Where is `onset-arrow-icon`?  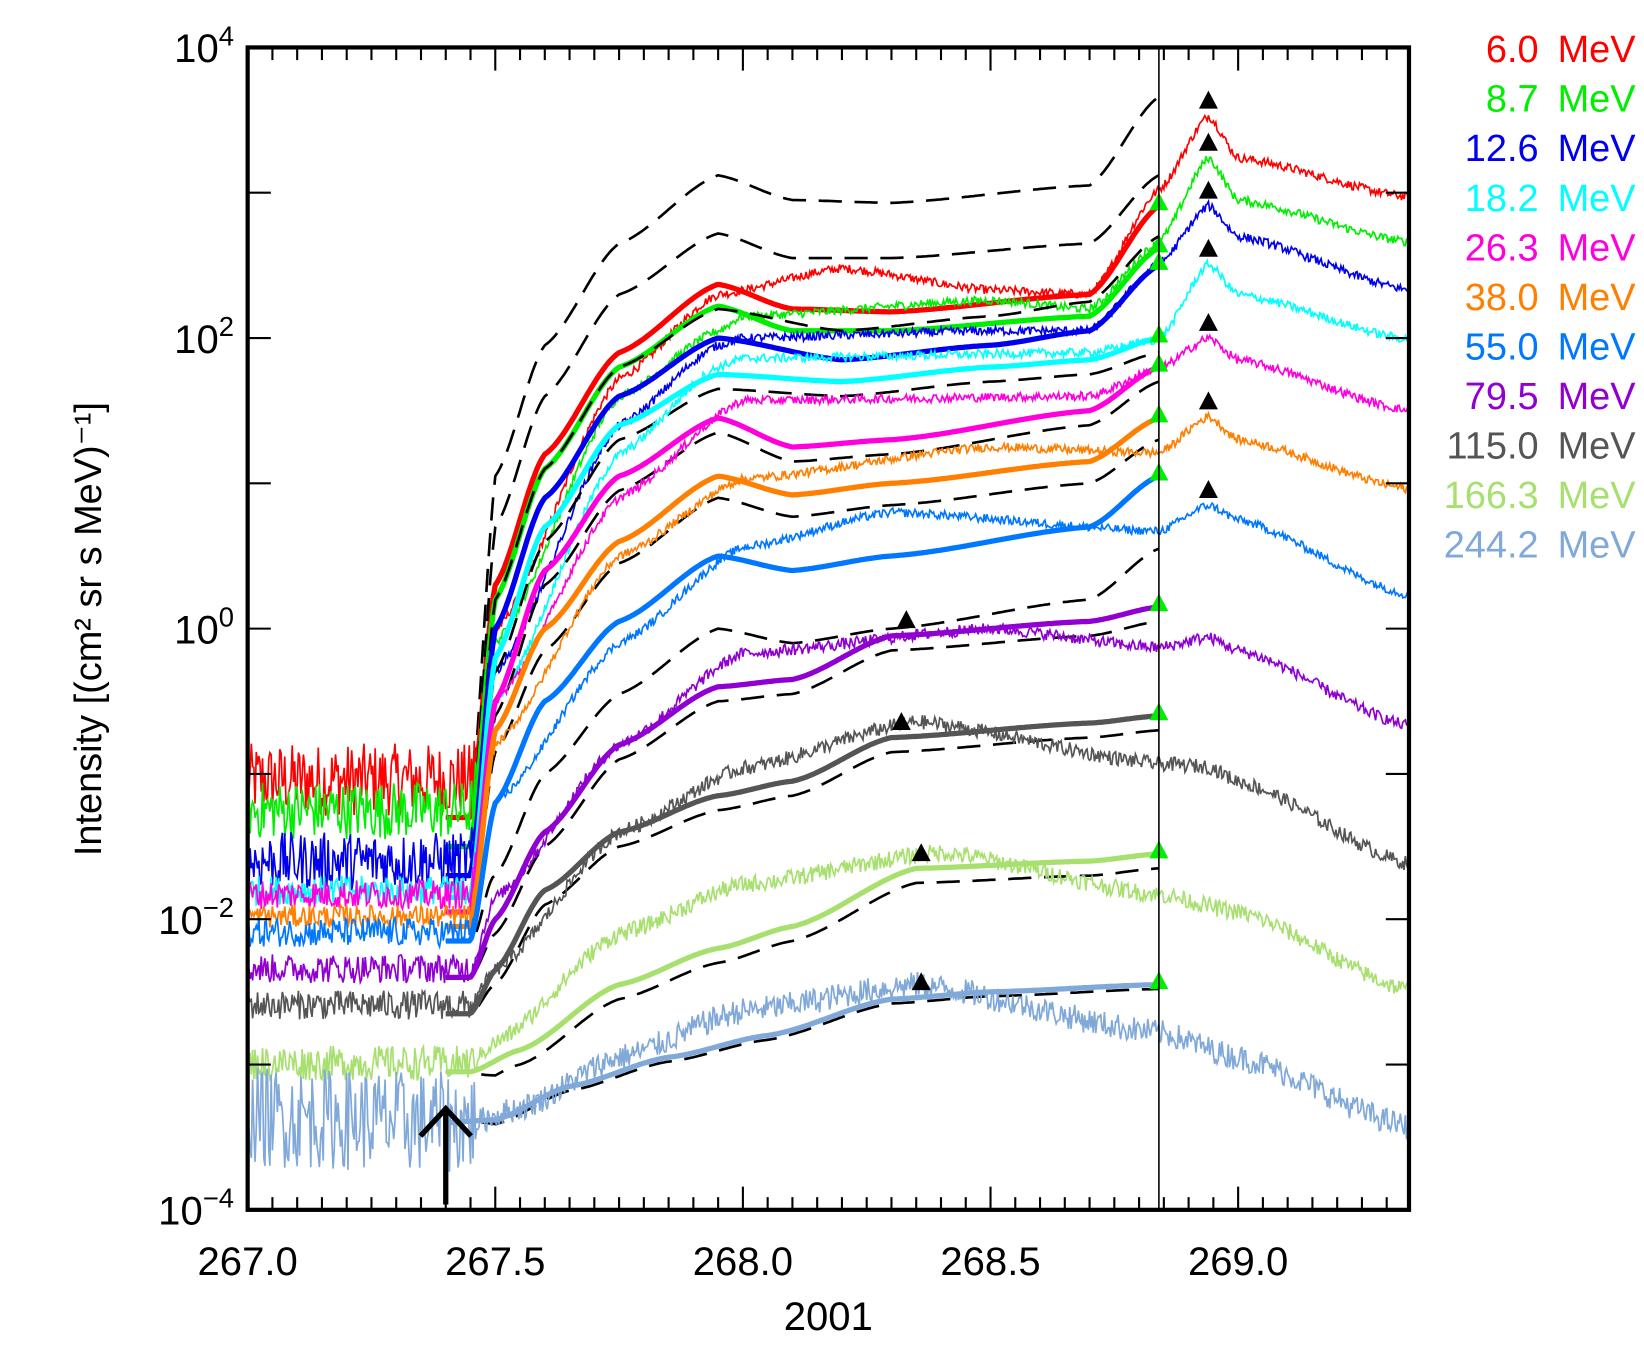
onset-arrow-icon is located at coordinates (445, 1154).